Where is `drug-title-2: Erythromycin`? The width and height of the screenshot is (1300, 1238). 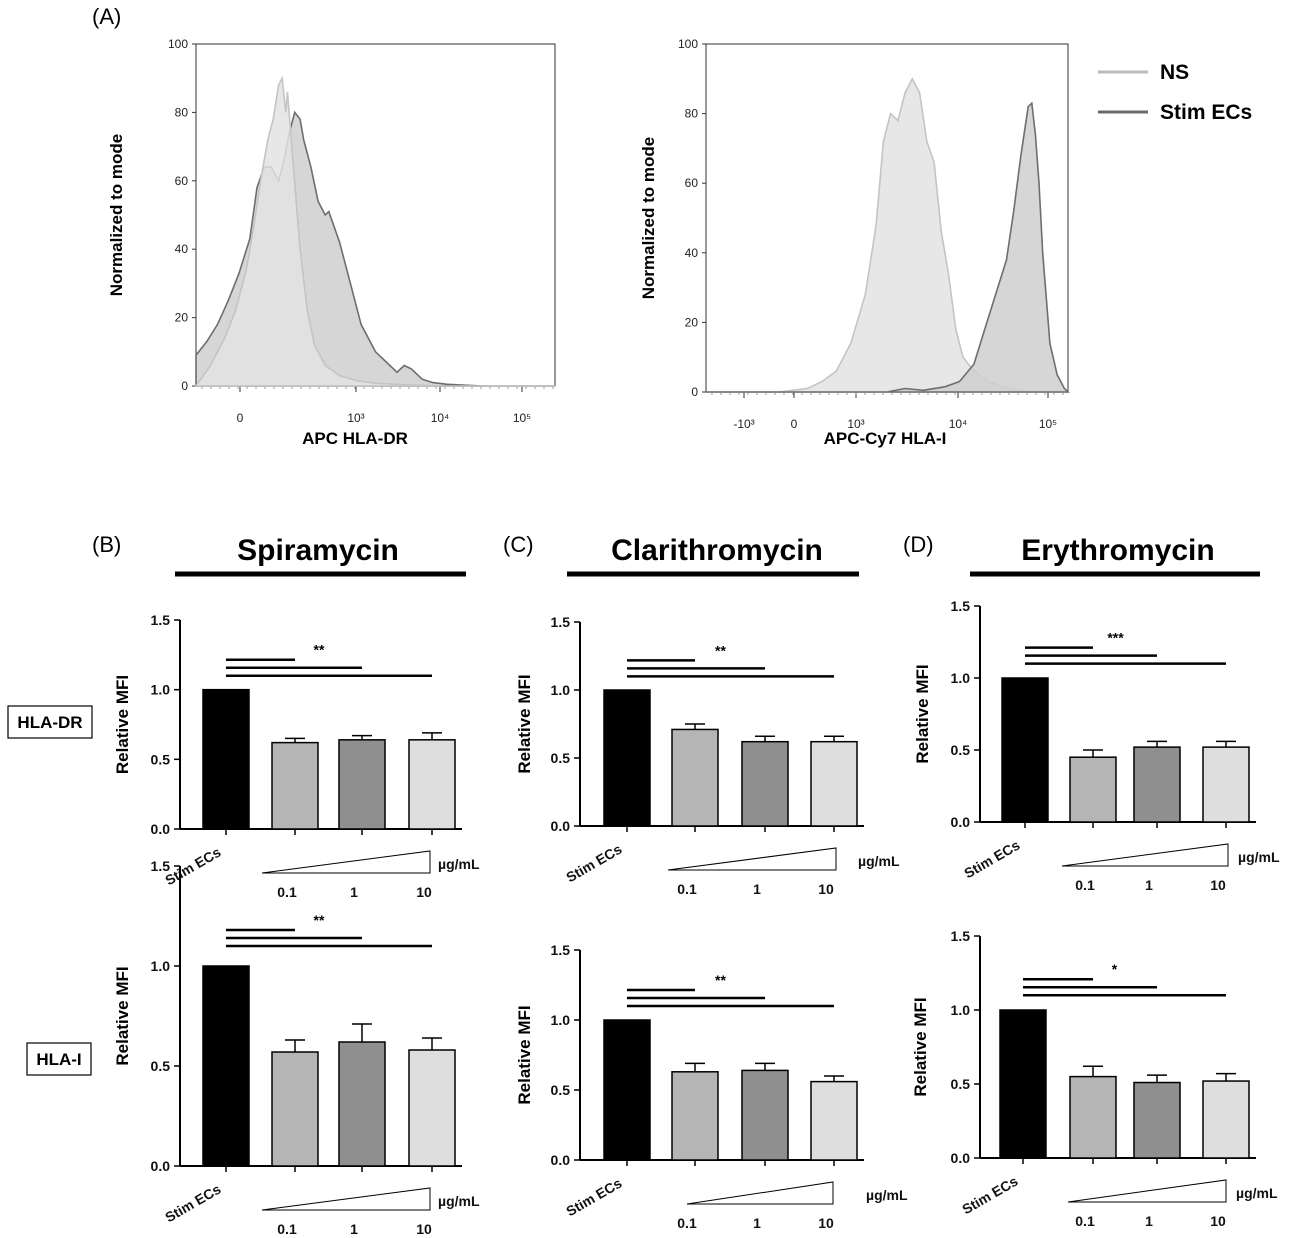
drug-title-2: Erythromycin is located at coordinates (1117, 550).